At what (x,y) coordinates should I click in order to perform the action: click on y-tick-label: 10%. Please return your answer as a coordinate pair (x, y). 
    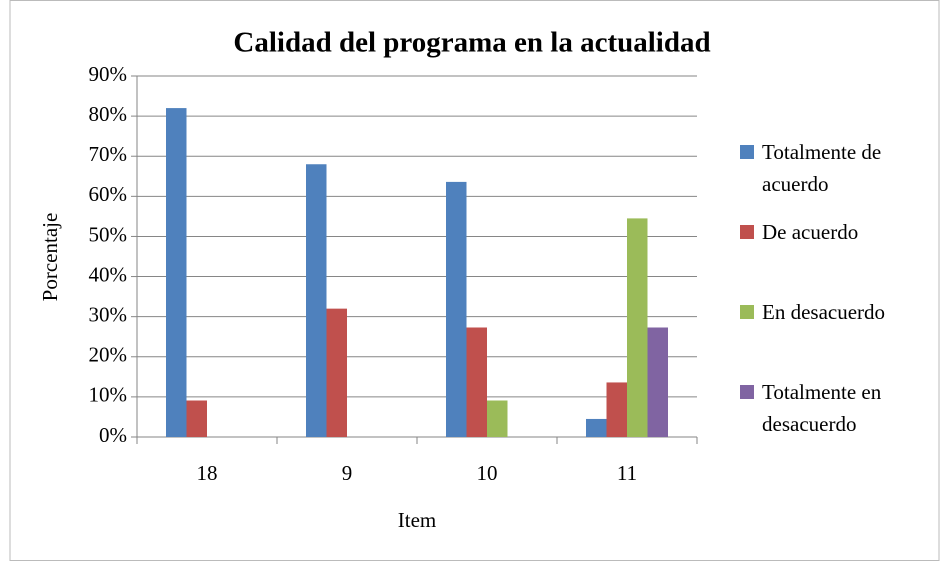
    Looking at the image, I should click on (108, 395).